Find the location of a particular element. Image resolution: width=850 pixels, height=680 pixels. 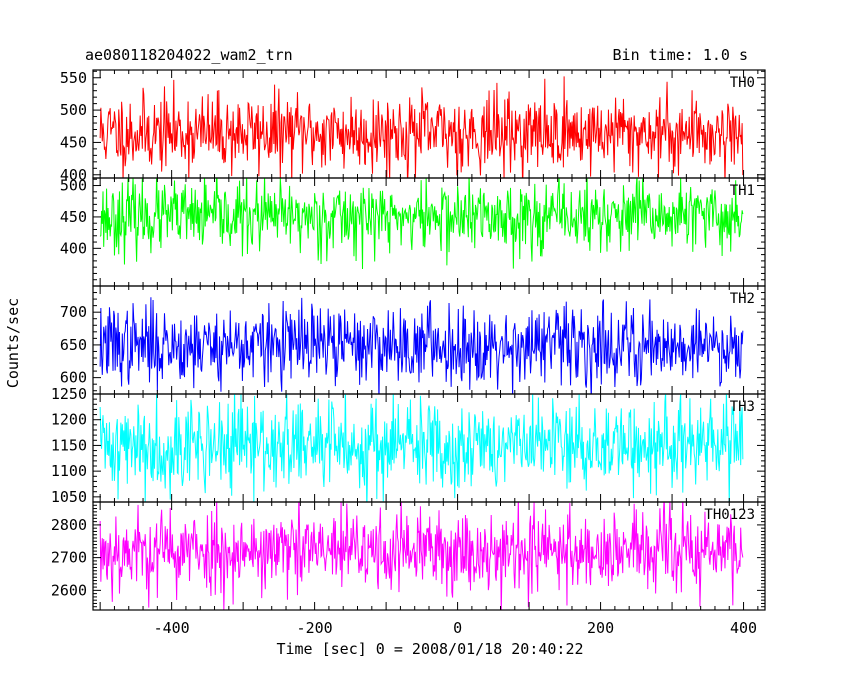

panel-th0: 400 450 500 550 TH0 is located at coordinates (413, 126).